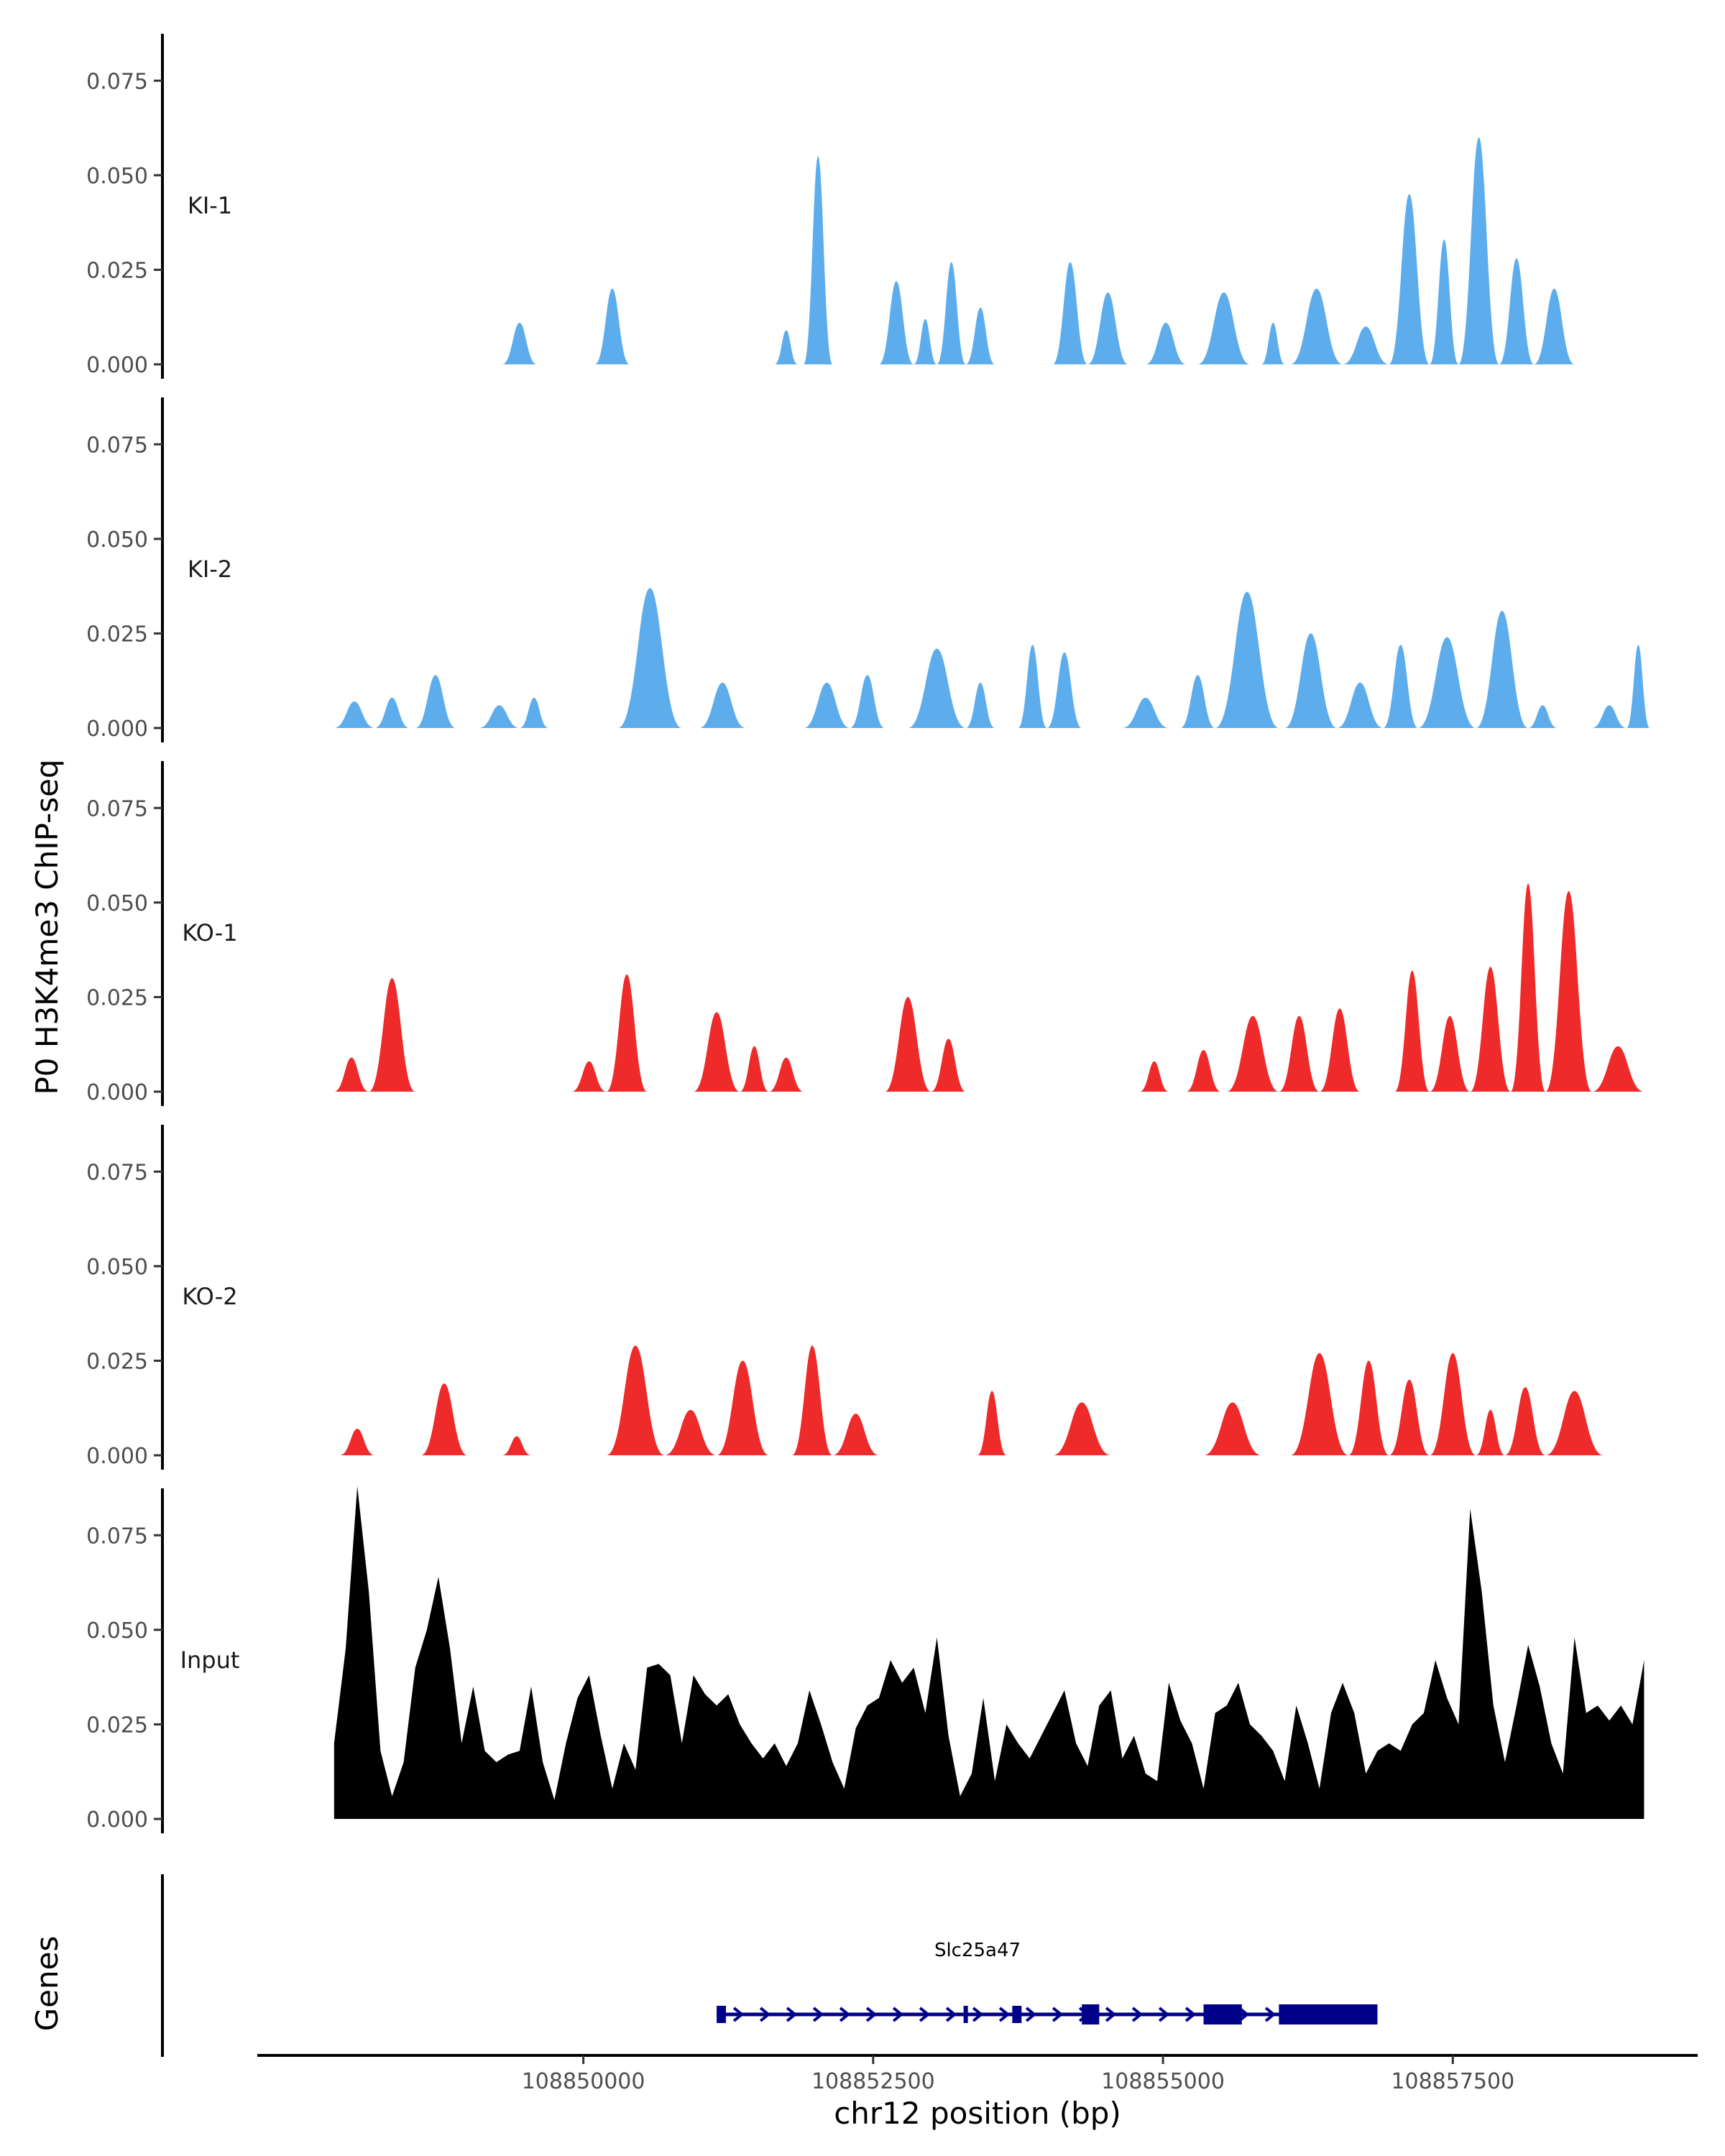 The width and height of the screenshot is (1725, 2156). What do you see at coordinates (47, 1984) in the screenshot?
I see `genes-axis-title: Genes` at bounding box center [47, 1984].